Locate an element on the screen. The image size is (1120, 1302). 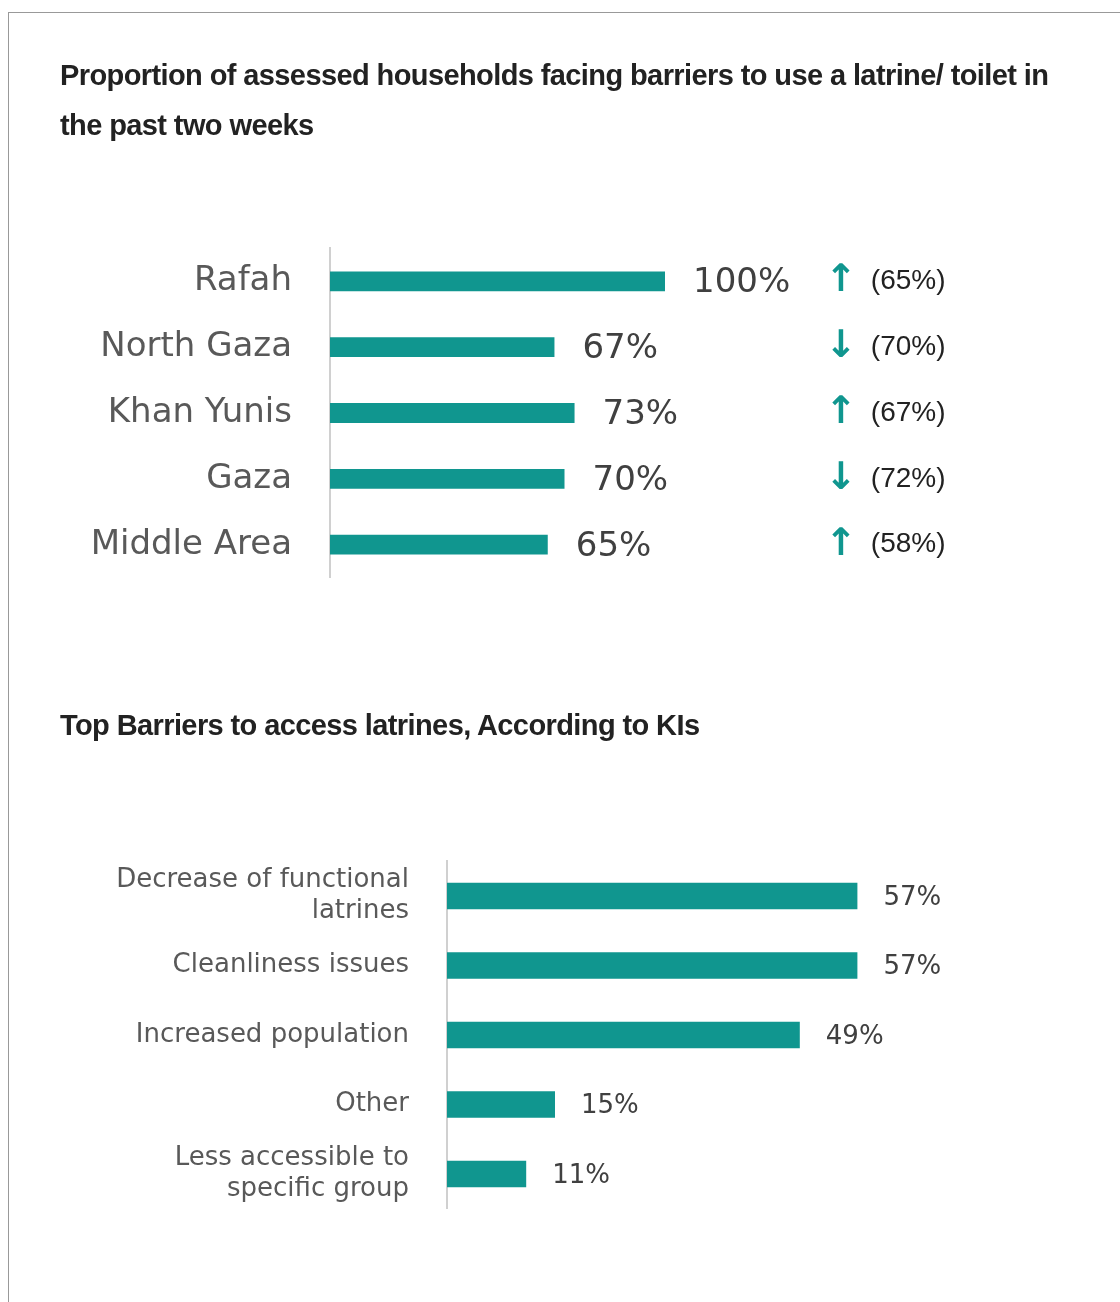
y-tick-label: Increased population is located at coordinates (272, 1032).